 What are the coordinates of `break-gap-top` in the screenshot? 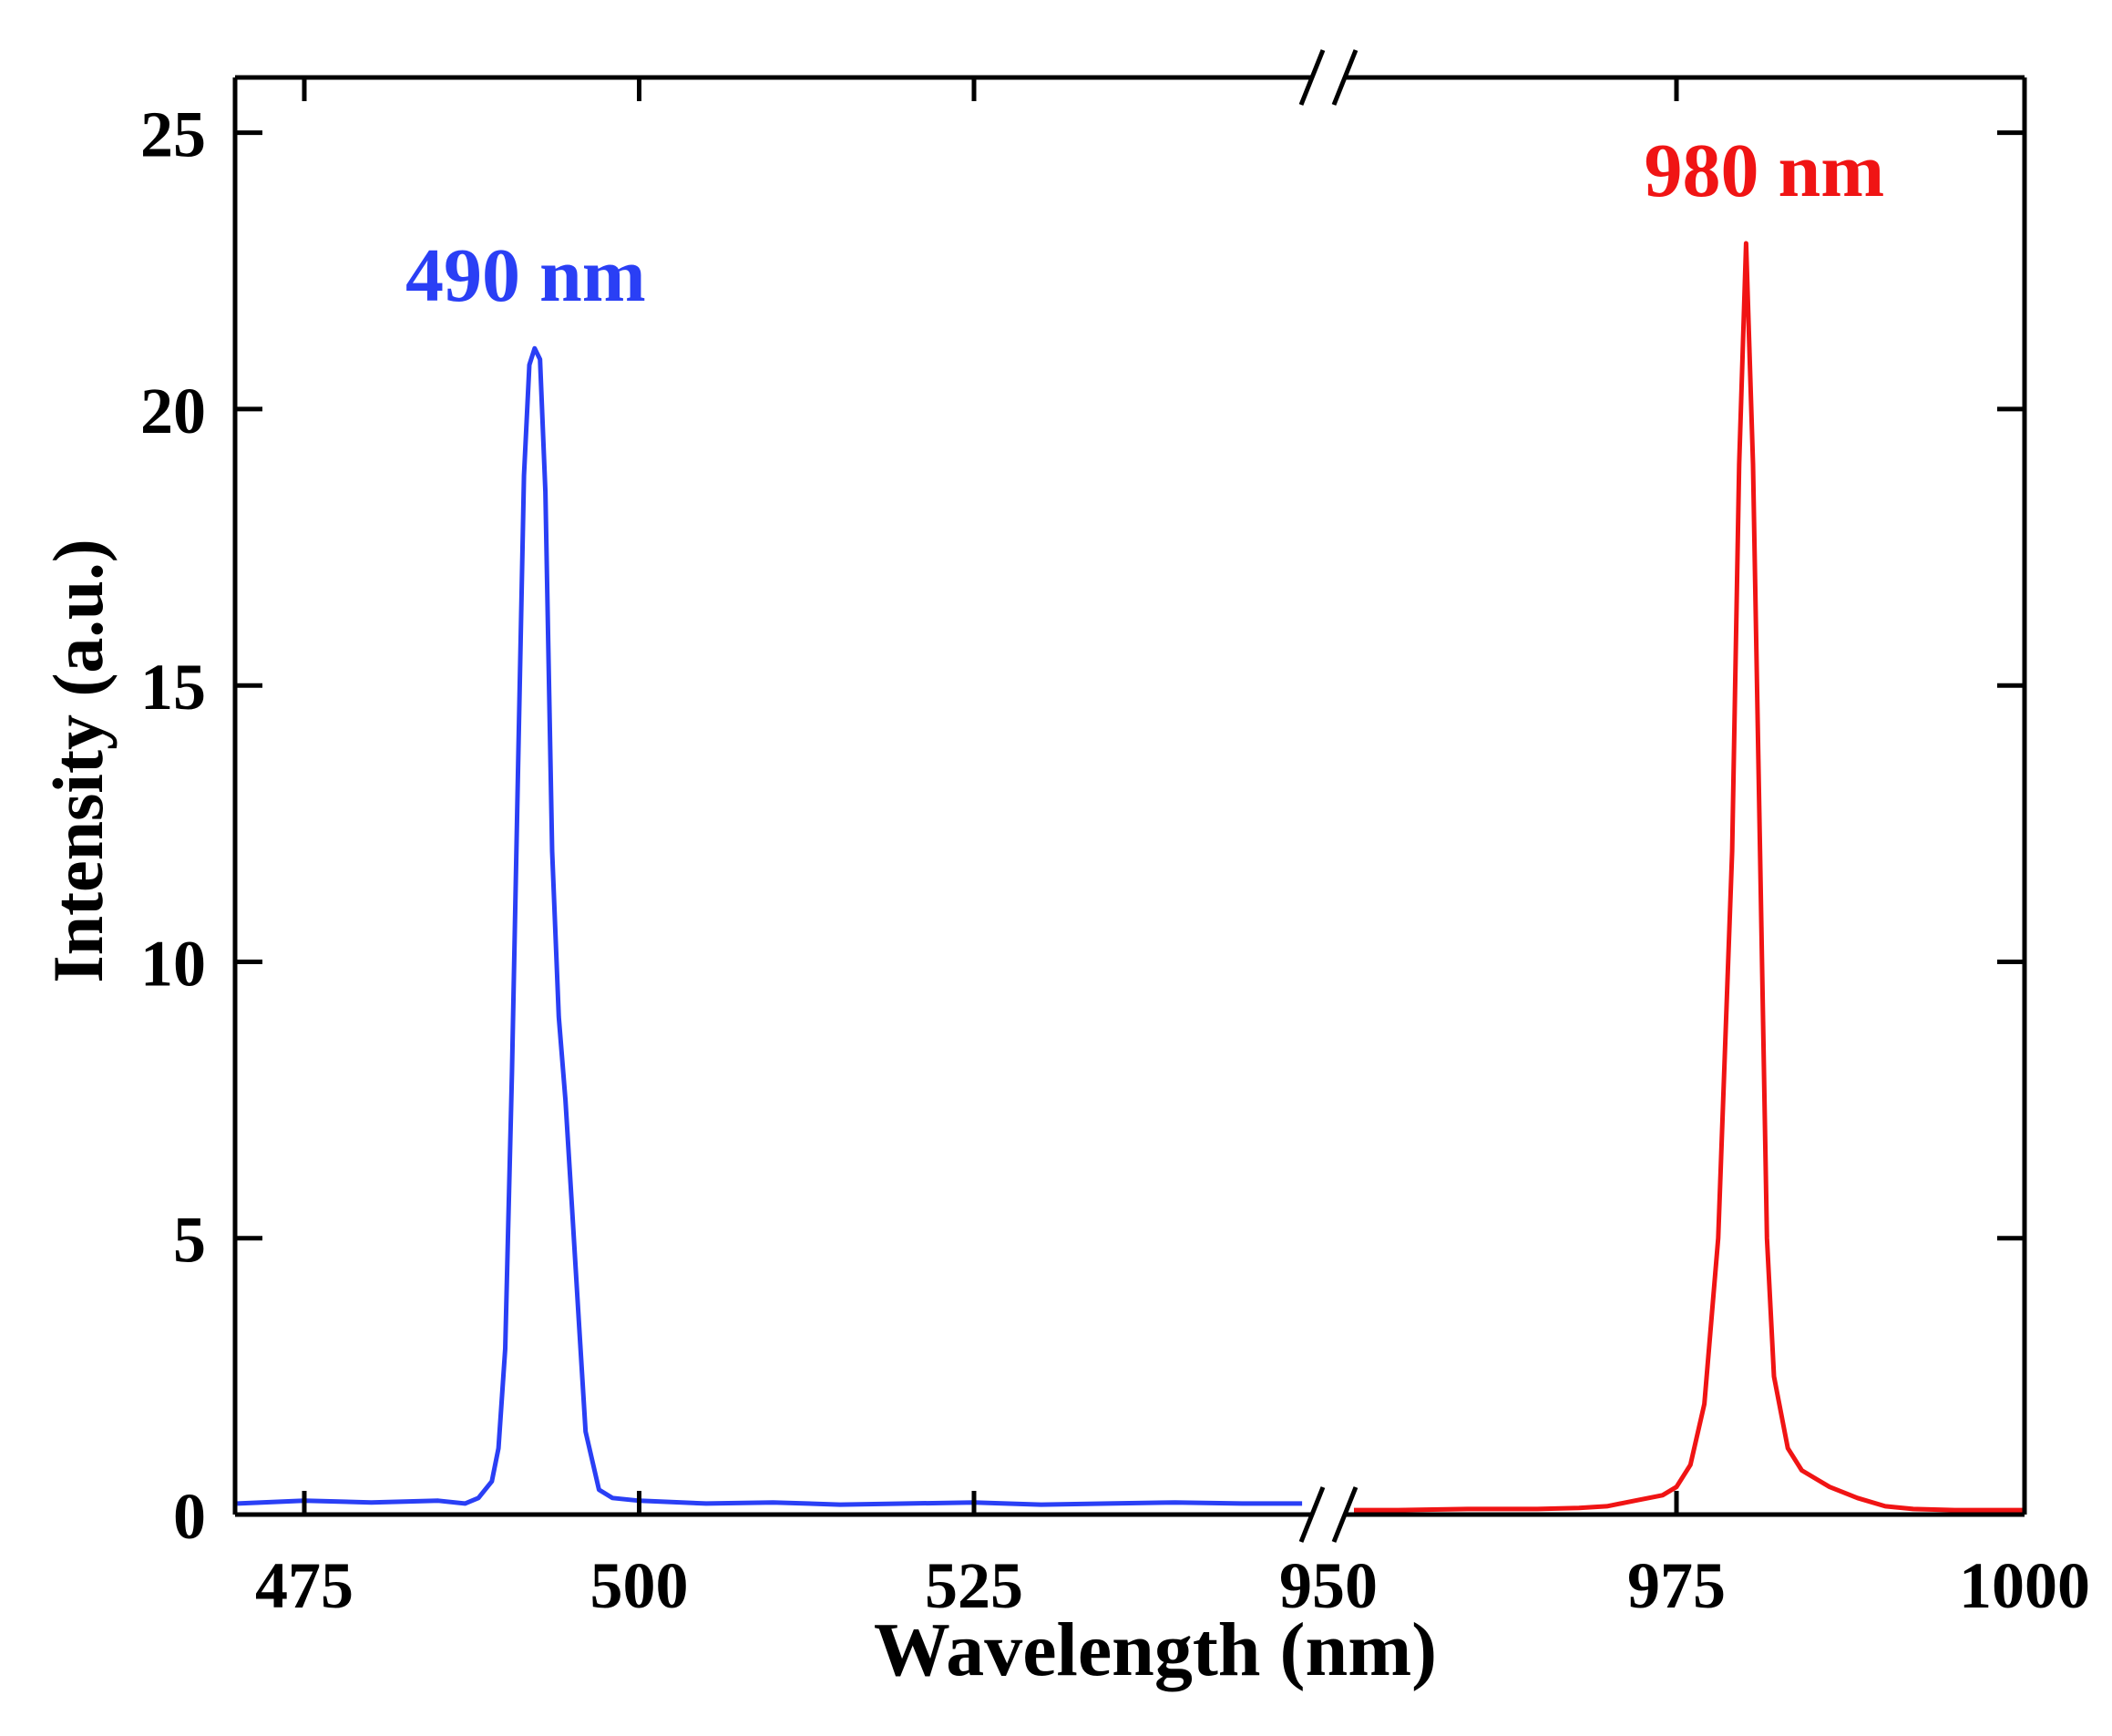 It's located at (1329, 77).